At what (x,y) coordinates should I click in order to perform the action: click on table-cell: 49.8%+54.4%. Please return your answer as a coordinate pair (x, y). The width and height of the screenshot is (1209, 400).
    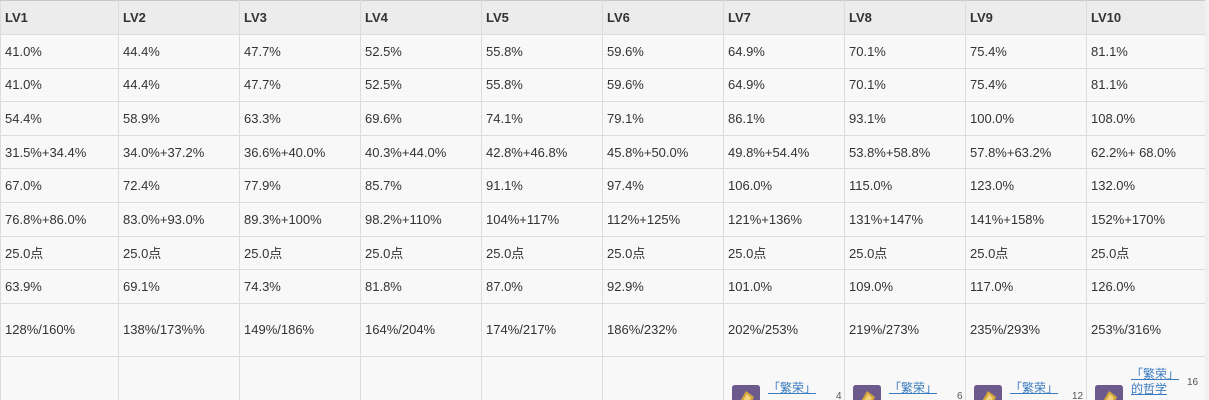
    Looking at the image, I should click on (784, 152).